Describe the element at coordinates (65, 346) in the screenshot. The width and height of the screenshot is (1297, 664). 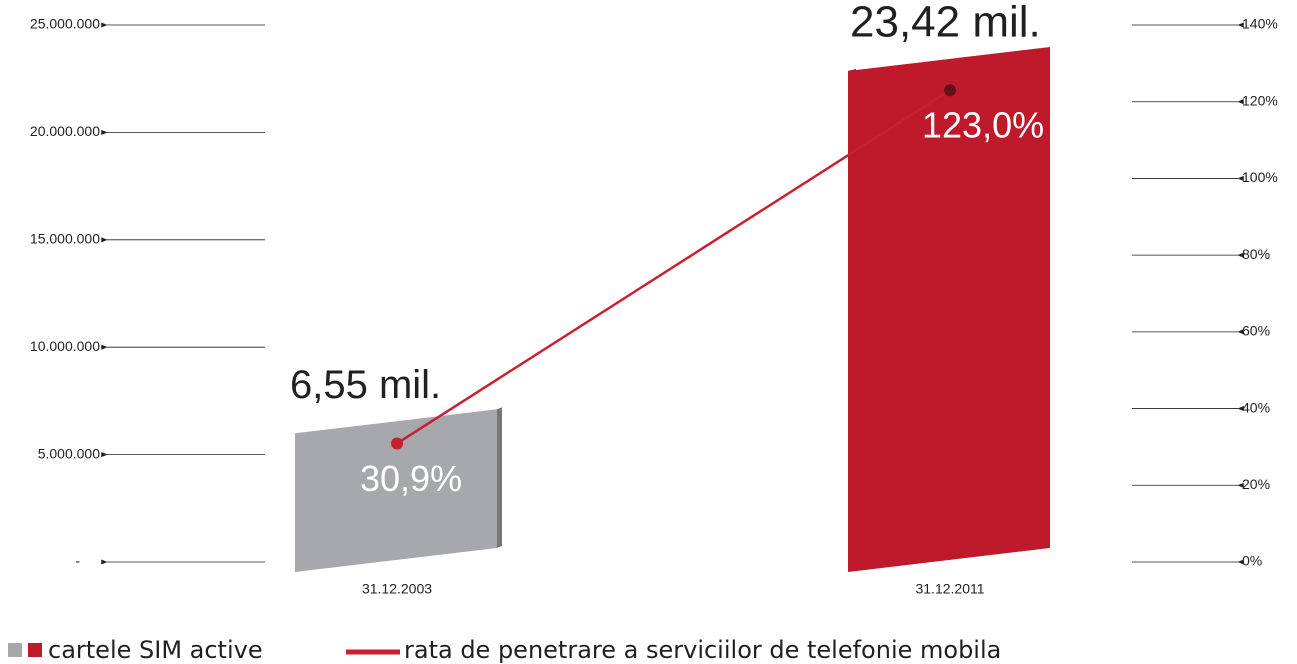
I see `y-tick-label: 10.000.000` at that location.